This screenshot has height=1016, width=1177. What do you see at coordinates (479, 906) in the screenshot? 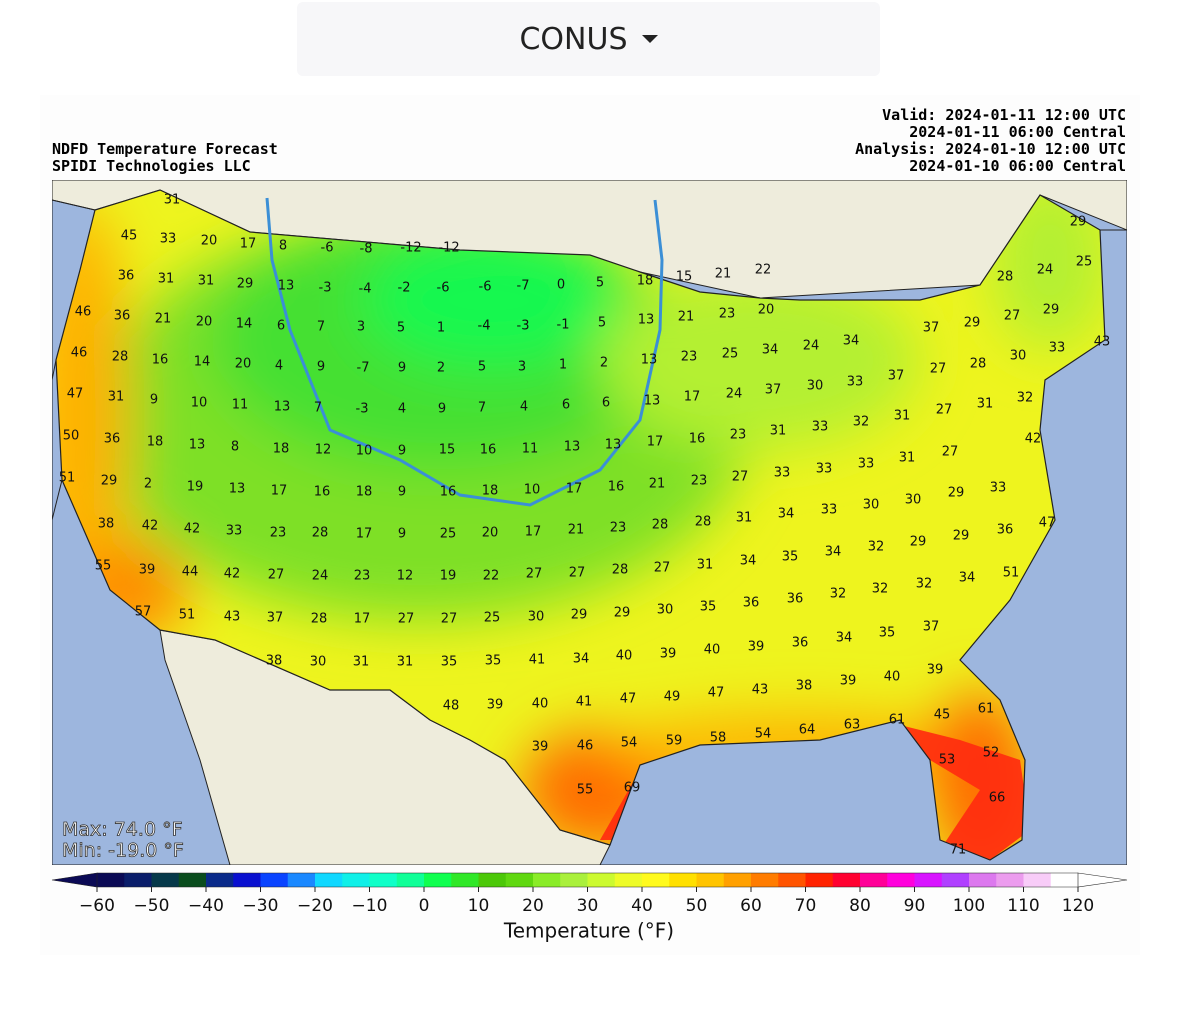
I see `colorbar-tick-label: 10` at bounding box center [479, 906].